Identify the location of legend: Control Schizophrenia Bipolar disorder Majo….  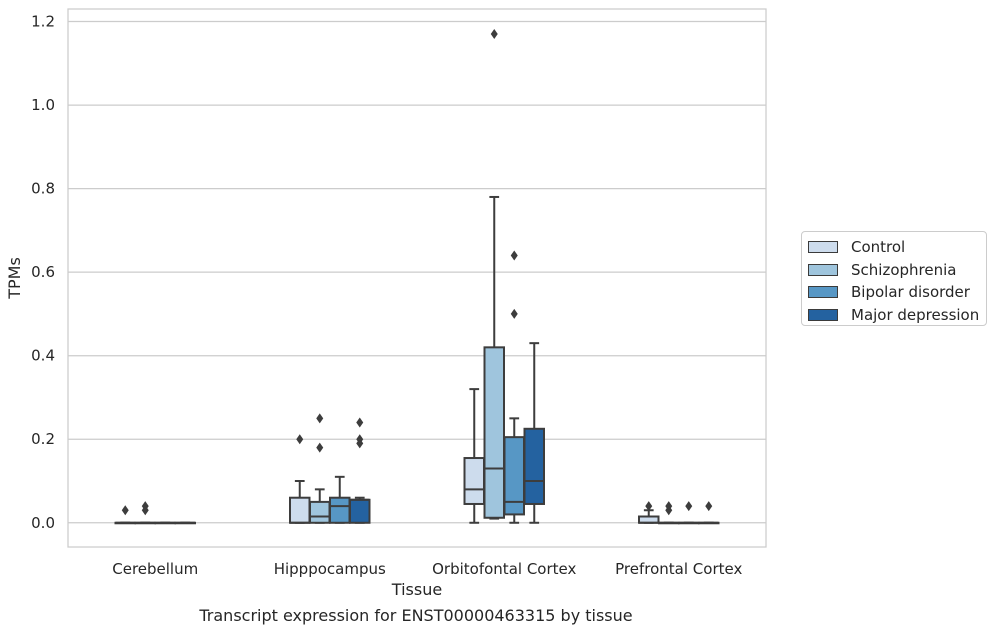
(894, 278).